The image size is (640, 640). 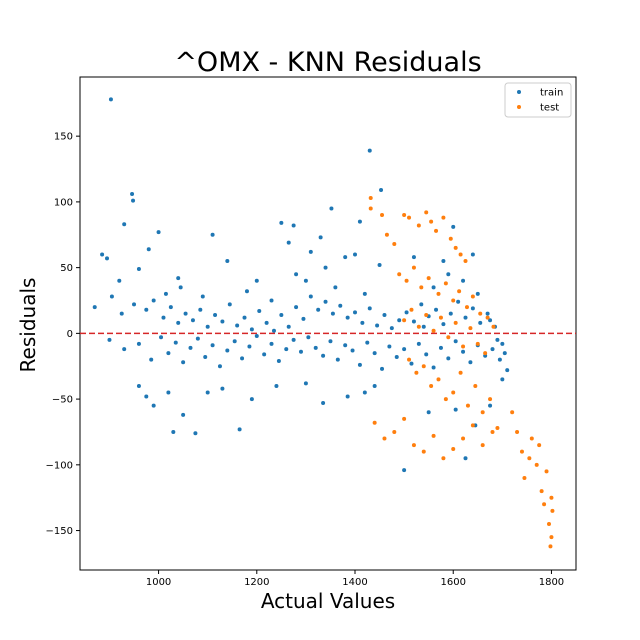 What do you see at coordinates (551, 582) in the screenshot?
I see `x-tick-label: 1800` at bounding box center [551, 582].